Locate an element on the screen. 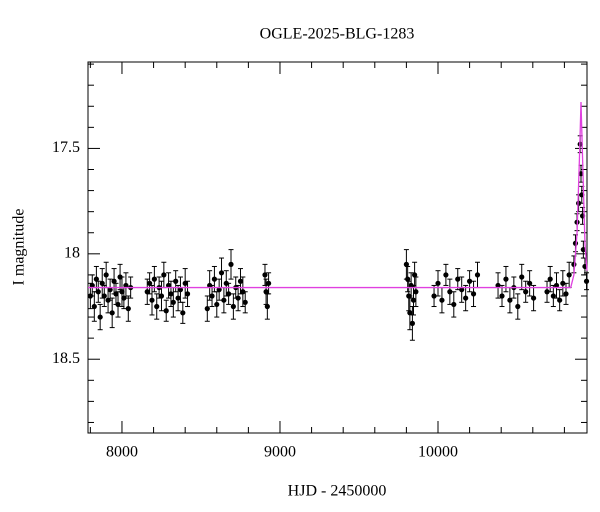 Image resolution: width=600 pixels, height=512 pixels. chart-title: OGLE-2025-BLG-1283 is located at coordinates (337, 34).